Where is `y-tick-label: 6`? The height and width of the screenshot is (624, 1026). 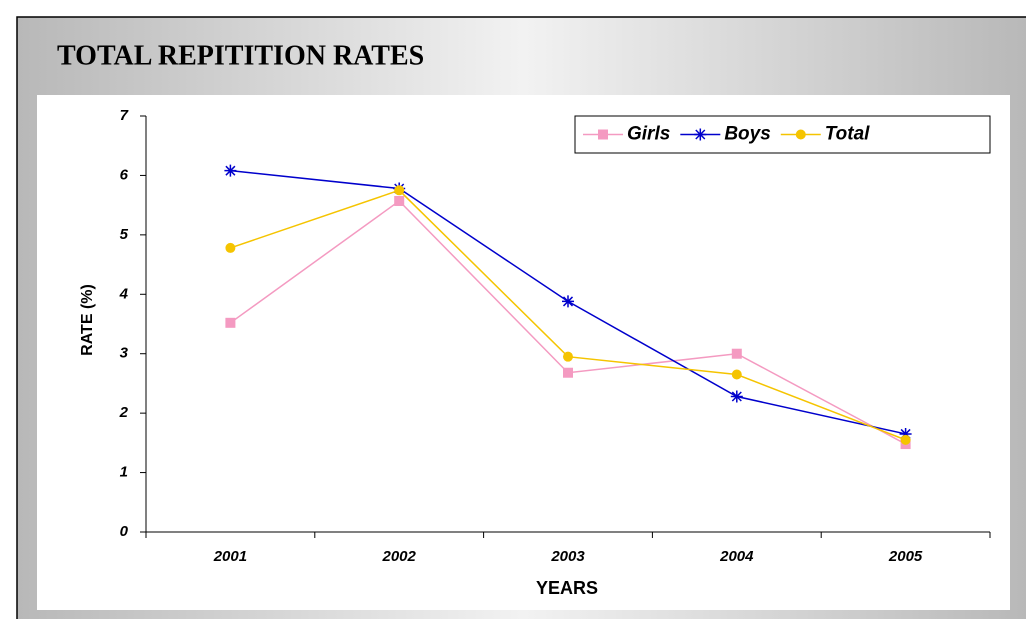 y-tick-label: 6 is located at coordinates (124, 174).